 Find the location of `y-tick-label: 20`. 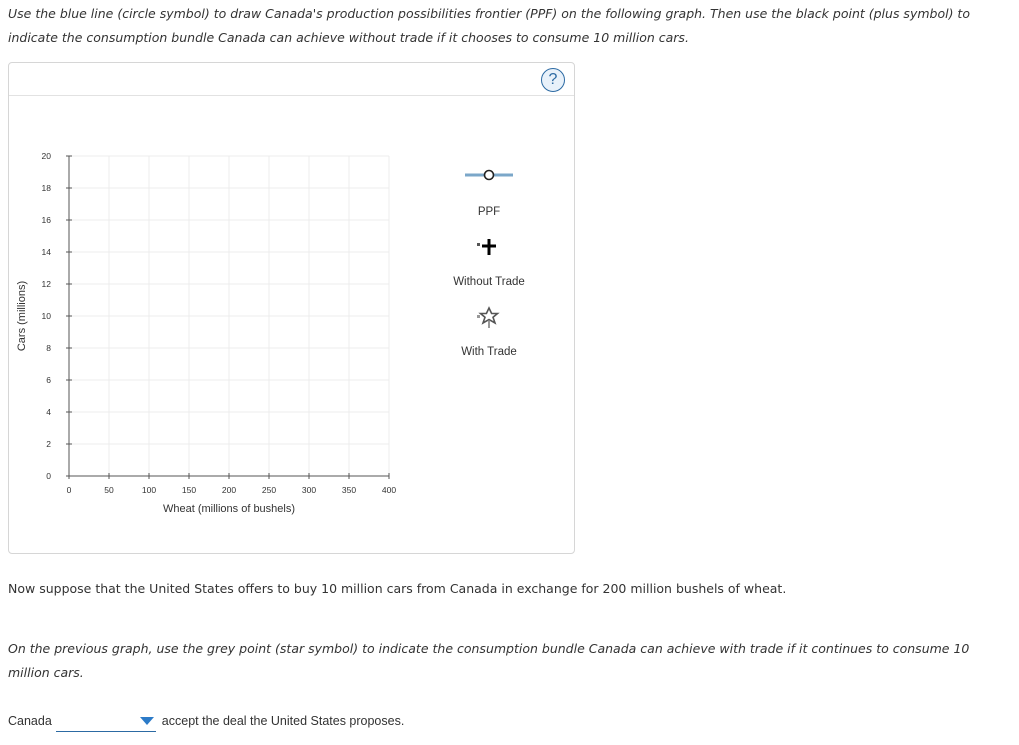

y-tick-label: 20 is located at coordinates (47, 156).